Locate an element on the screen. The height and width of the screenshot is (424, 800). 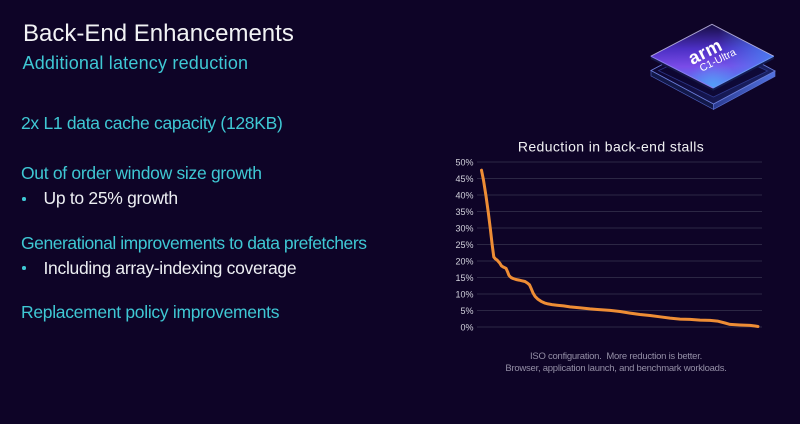
svg-text: 40% is located at coordinates (464, 195).